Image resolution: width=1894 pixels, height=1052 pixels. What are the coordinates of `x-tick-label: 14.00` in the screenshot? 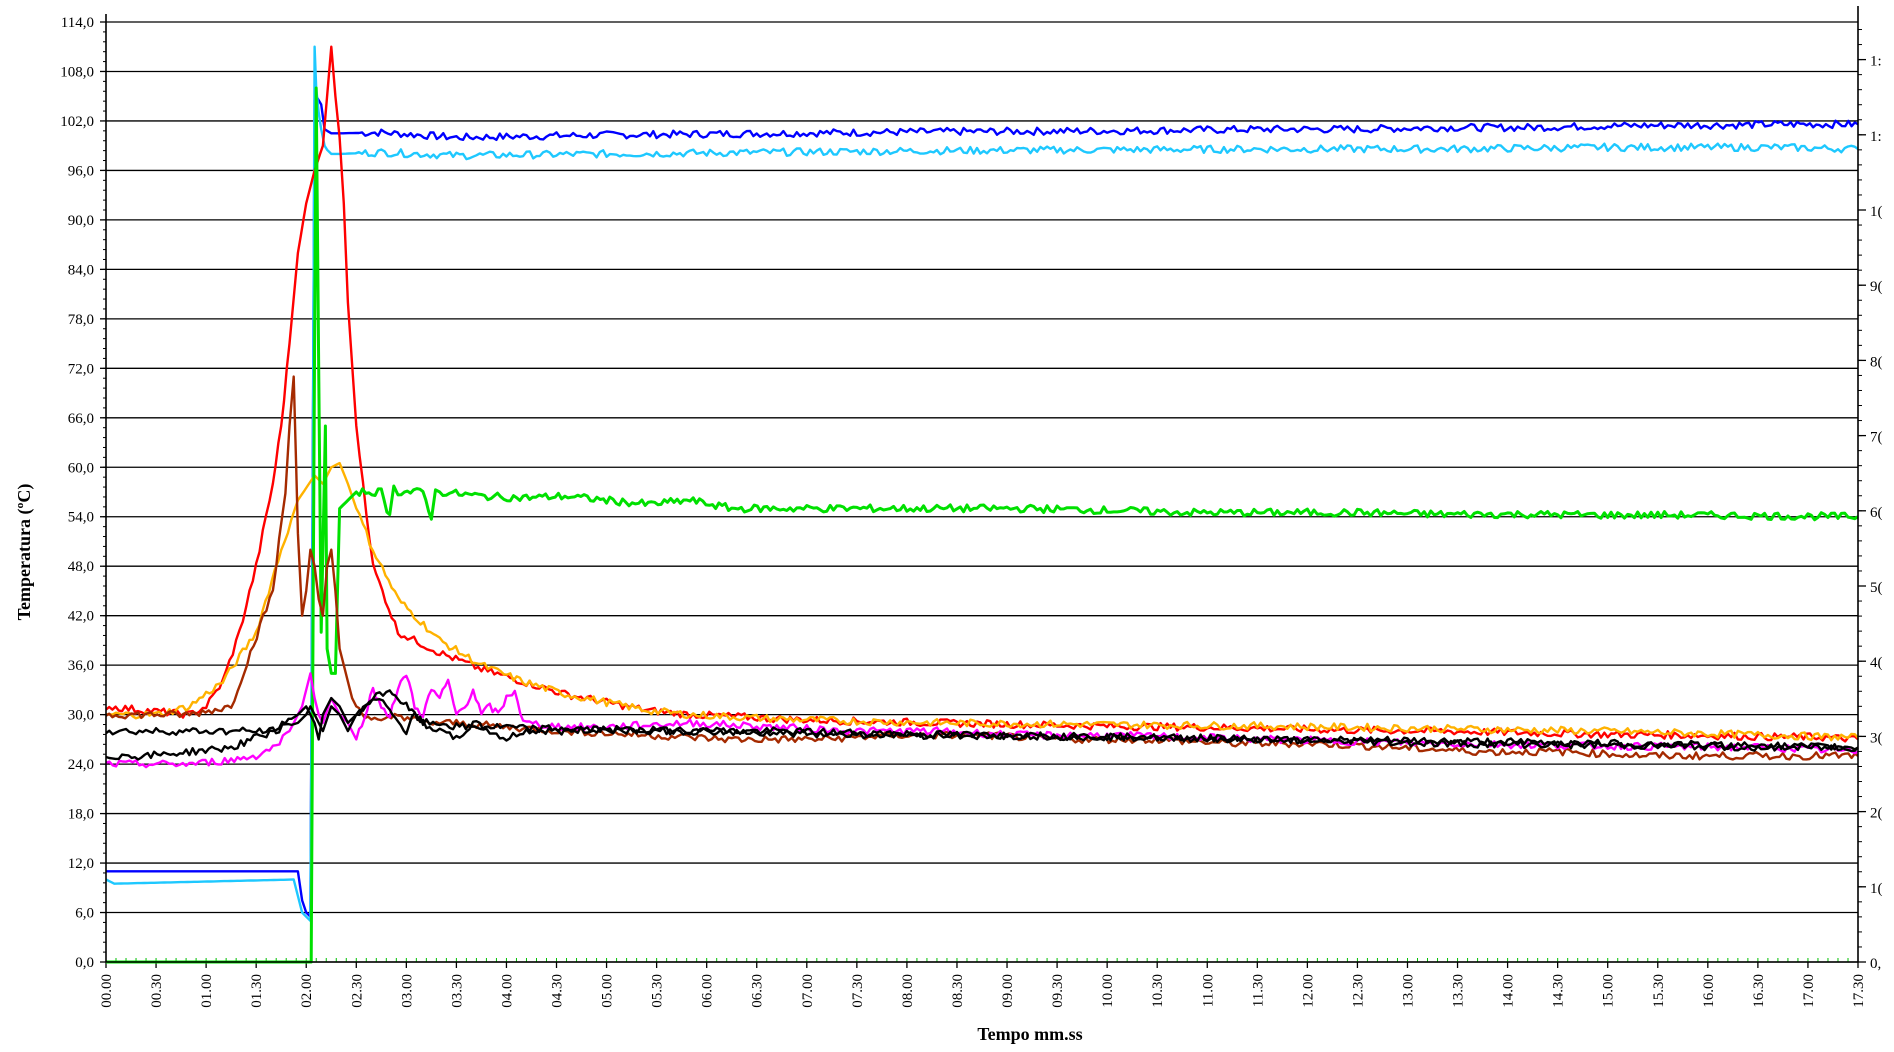 It's located at (1509, 991).